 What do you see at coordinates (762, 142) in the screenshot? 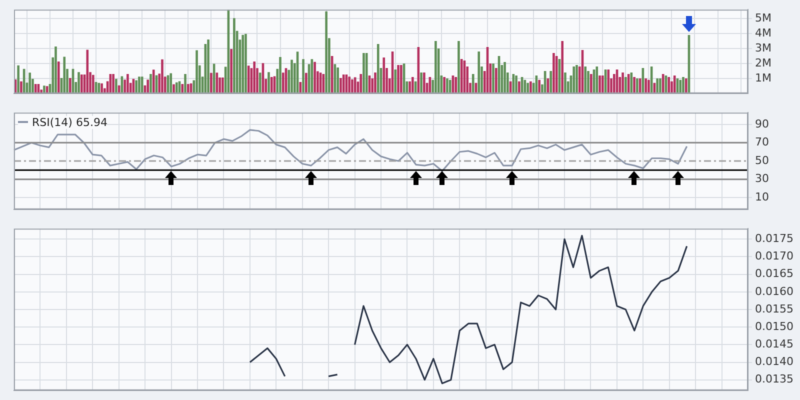
I see `y-tick-label: 70` at bounding box center [762, 142].